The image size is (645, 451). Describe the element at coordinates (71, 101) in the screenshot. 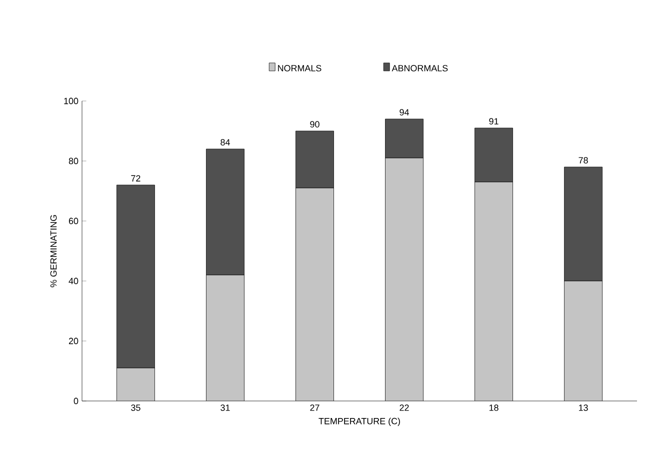

I see `y-tick-label: 100` at that location.